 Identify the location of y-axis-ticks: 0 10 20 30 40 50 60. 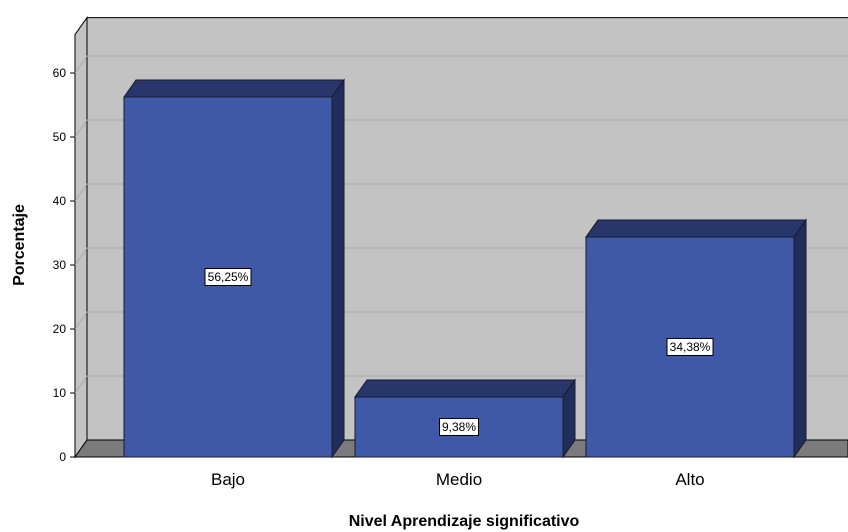
(64, 265).